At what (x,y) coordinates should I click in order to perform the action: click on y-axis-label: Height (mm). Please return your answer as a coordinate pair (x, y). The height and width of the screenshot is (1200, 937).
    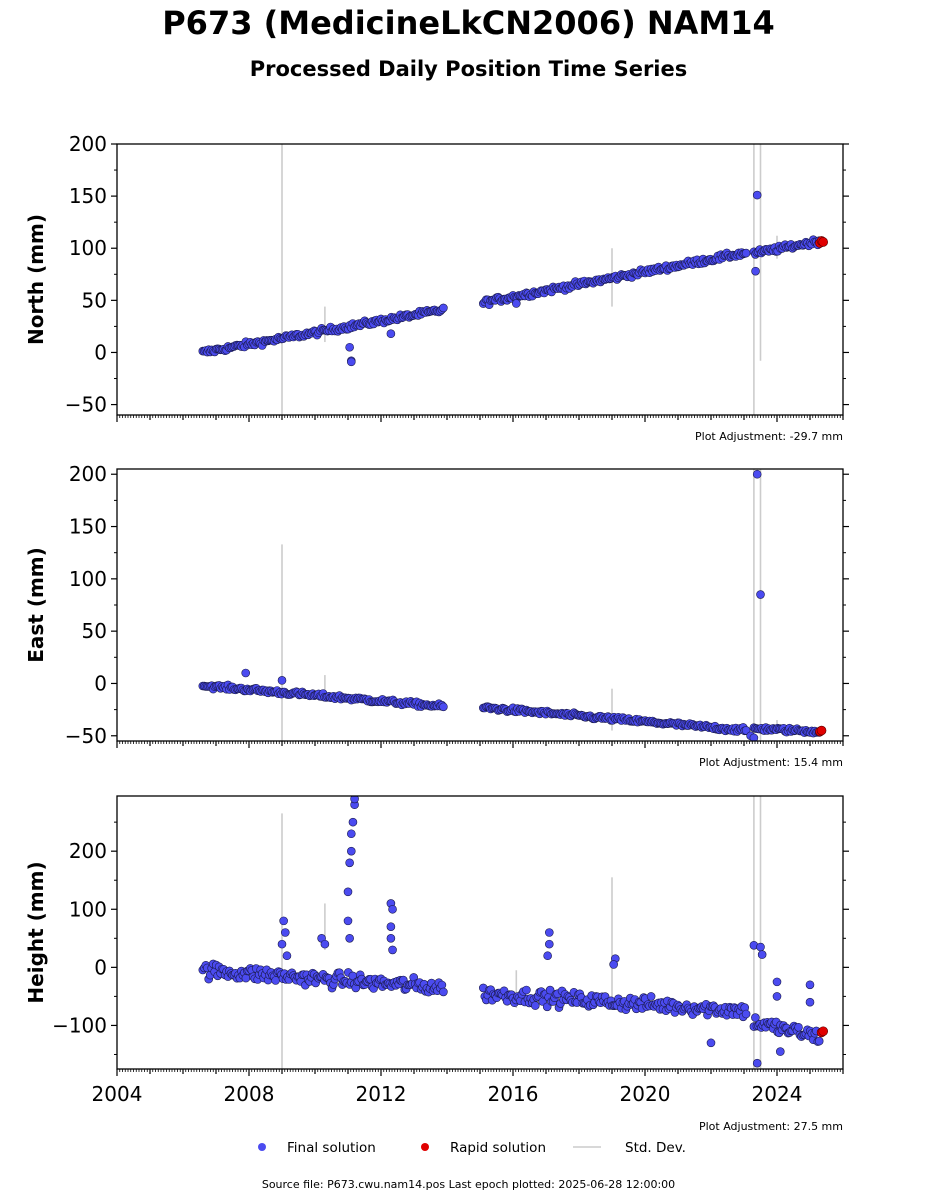
    Looking at the image, I should click on (36, 932).